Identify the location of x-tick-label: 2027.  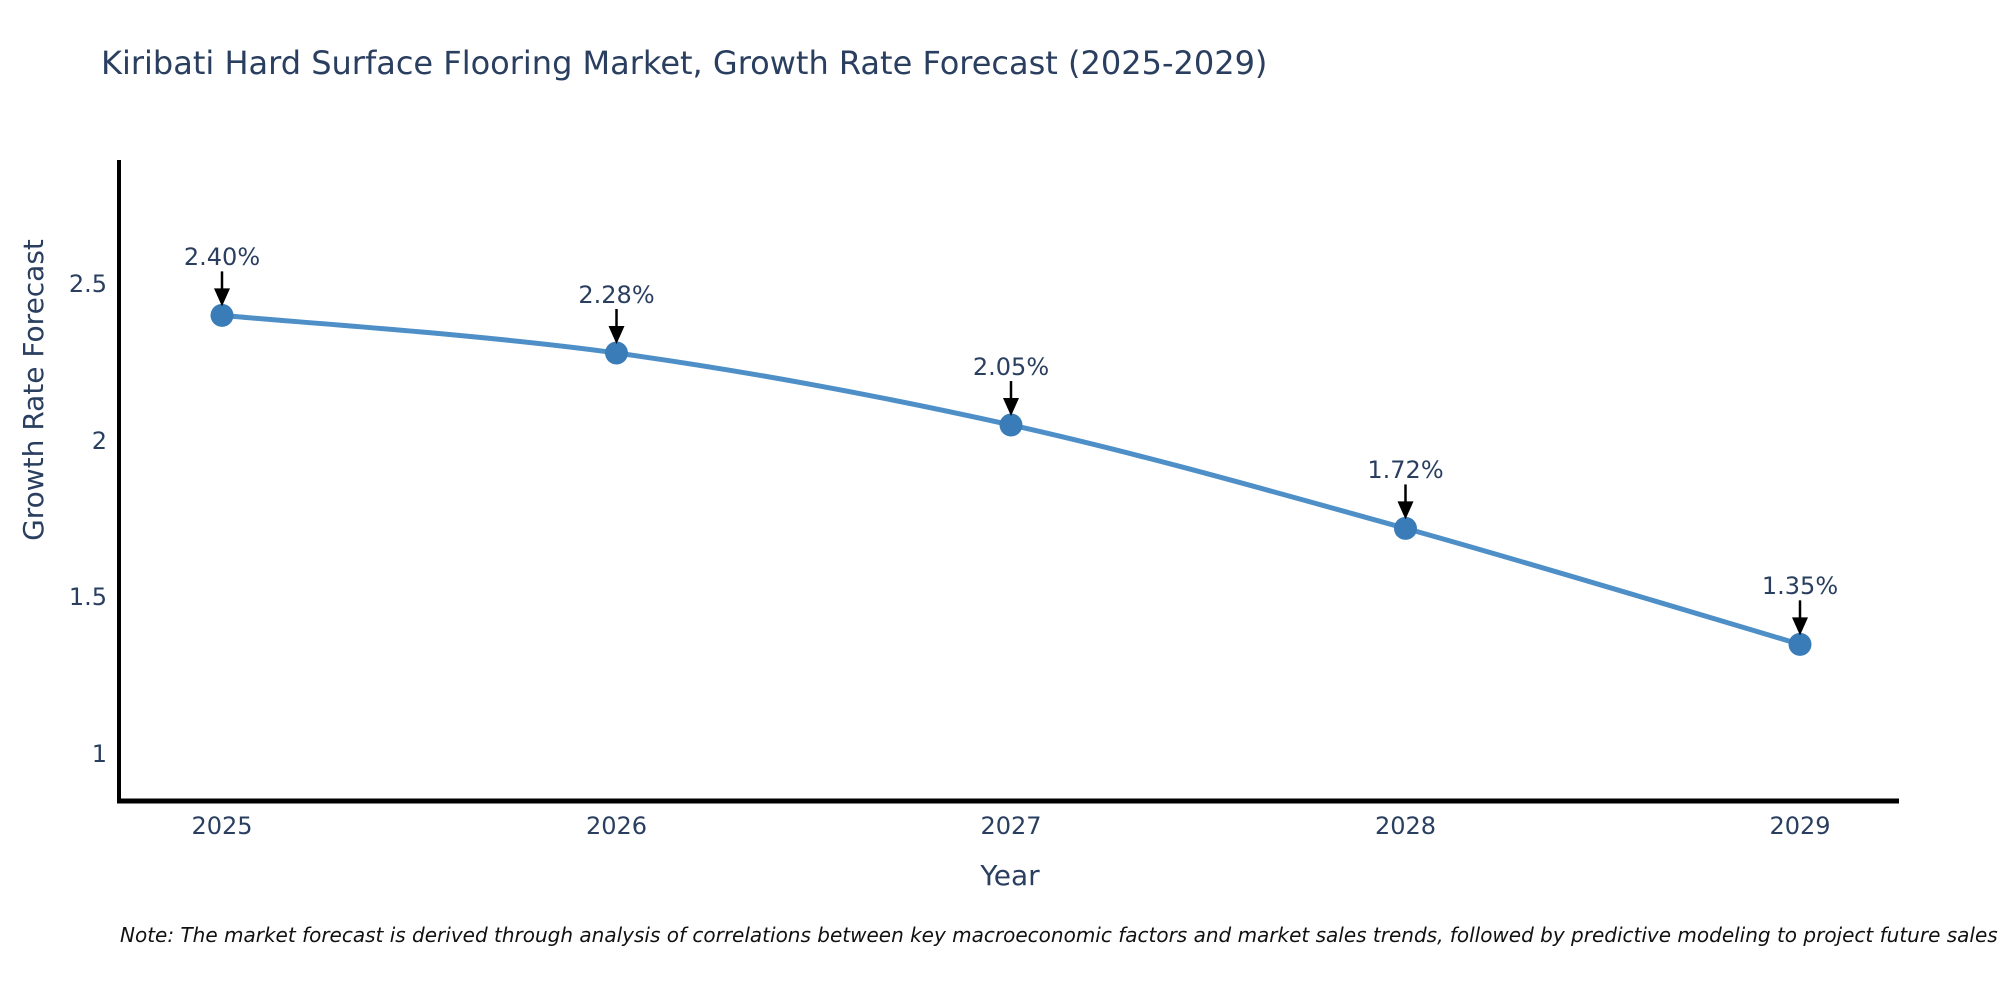
(1011, 826).